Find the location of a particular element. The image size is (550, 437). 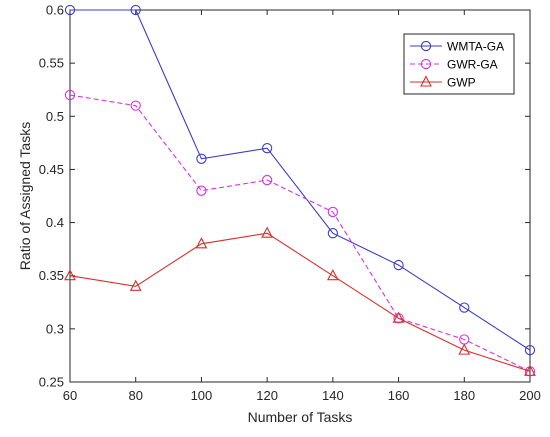

legend-label-gwp: GWP is located at coordinates (461, 83).